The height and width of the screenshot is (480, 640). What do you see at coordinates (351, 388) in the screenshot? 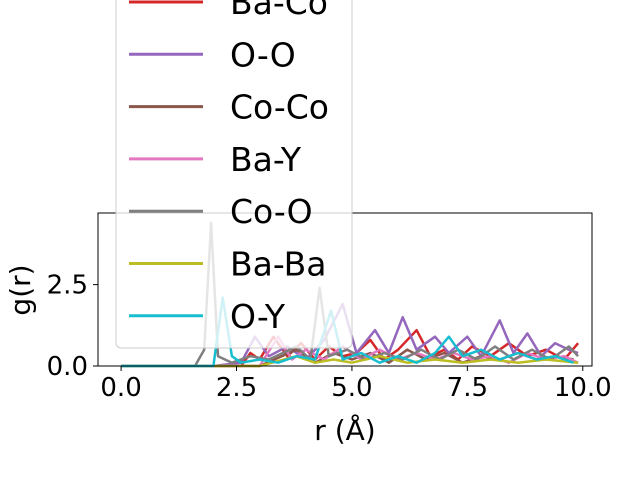
I see `x-tick-label: 5.0` at bounding box center [351, 388].